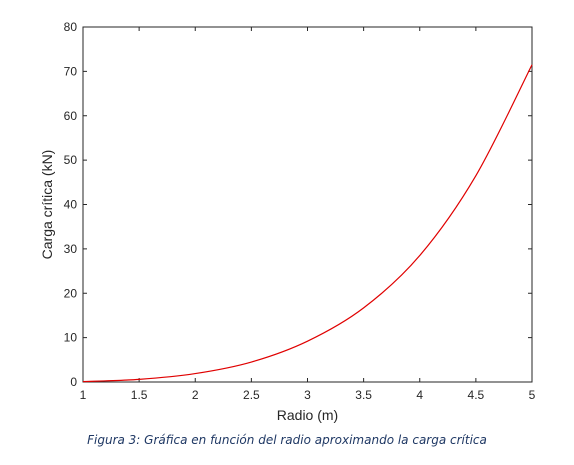 The image size is (574, 465). What do you see at coordinates (47, 205) in the screenshot?
I see `y-axis-label: Carga crítica (kN)` at bounding box center [47, 205].